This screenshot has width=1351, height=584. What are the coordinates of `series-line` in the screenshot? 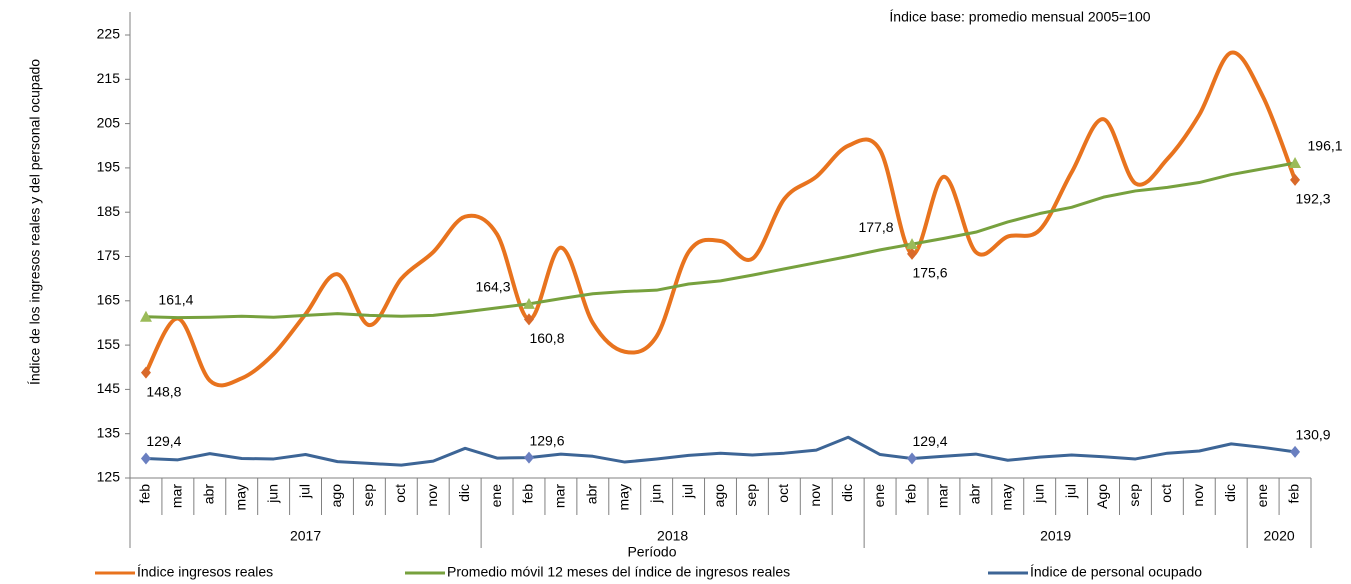 It's located at (720, 451).